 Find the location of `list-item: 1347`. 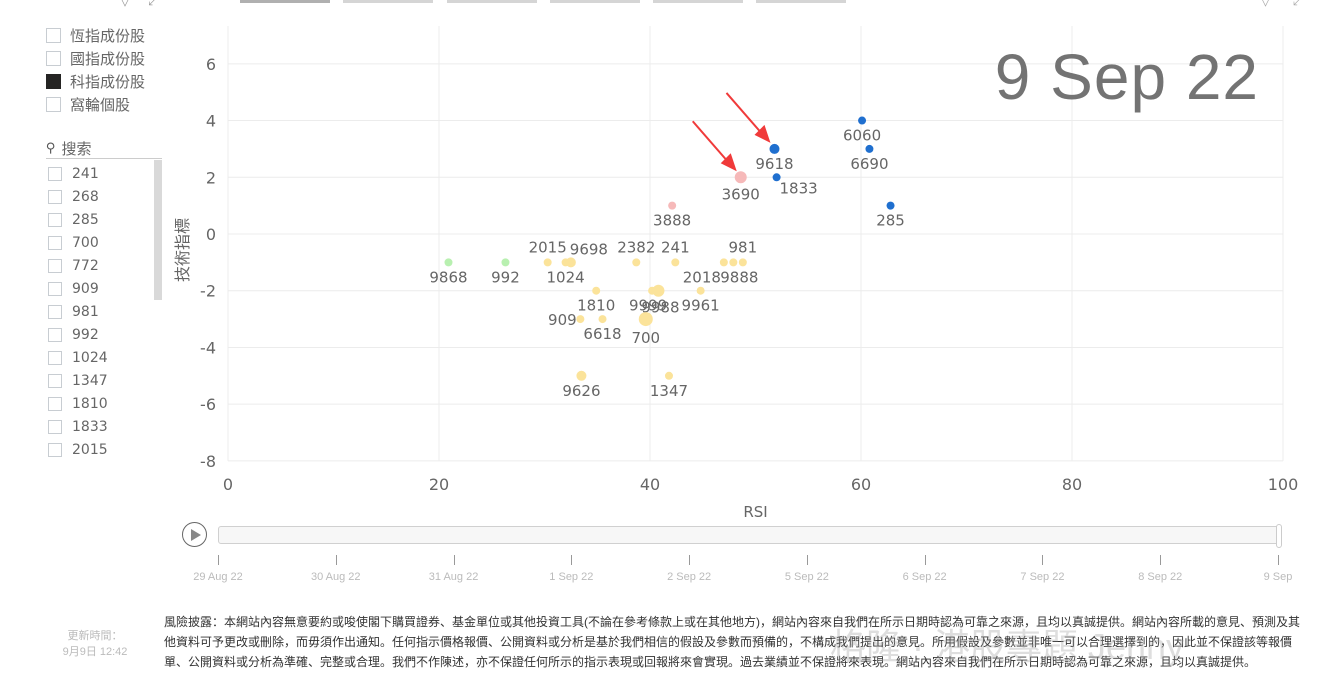

list-item: 1347 is located at coordinates (103, 380).